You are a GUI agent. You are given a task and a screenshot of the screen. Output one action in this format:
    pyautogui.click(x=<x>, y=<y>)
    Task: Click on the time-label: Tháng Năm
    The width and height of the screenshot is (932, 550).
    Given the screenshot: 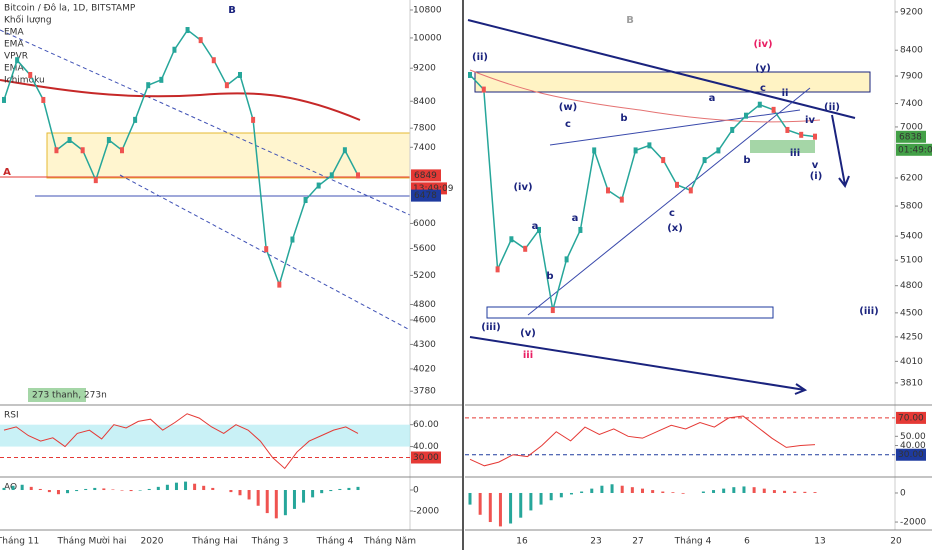 What is the action you would take?
    pyautogui.click(x=389, y=542)
    